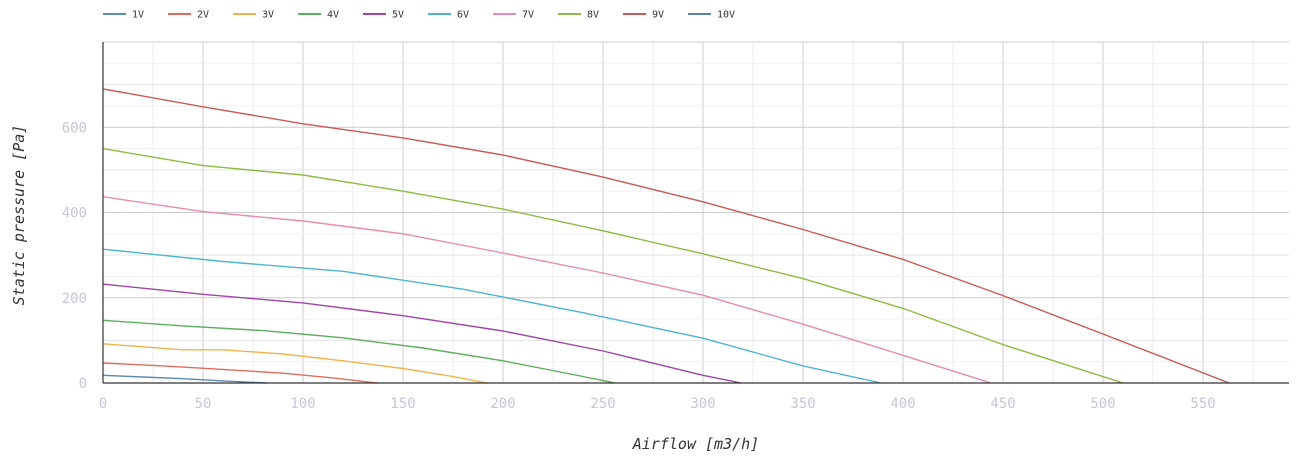 This screenshot has height=459, width=1304. I want to click on legend-item-2V: 2V, so click(188, 15).